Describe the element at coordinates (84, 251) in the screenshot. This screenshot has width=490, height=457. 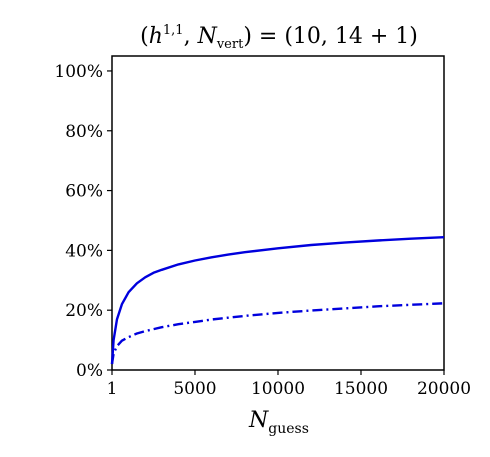
I see `y-tick-label: 40%` at that location.